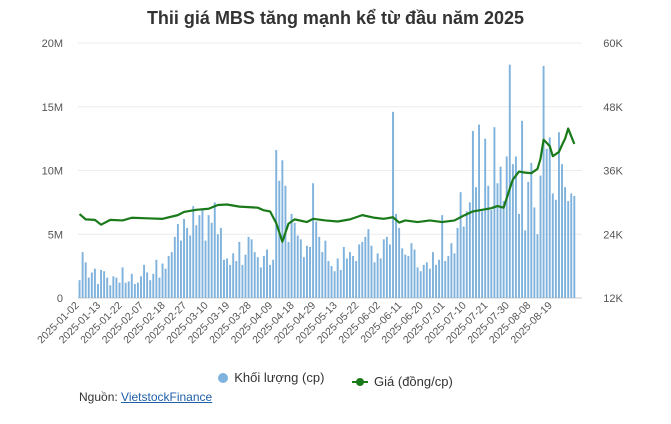  What do you see at coordinates (402, 381) in the screenshot?
I see `legend-item-price: Giá (đồng/cp)` at bounding box center [402, 381].